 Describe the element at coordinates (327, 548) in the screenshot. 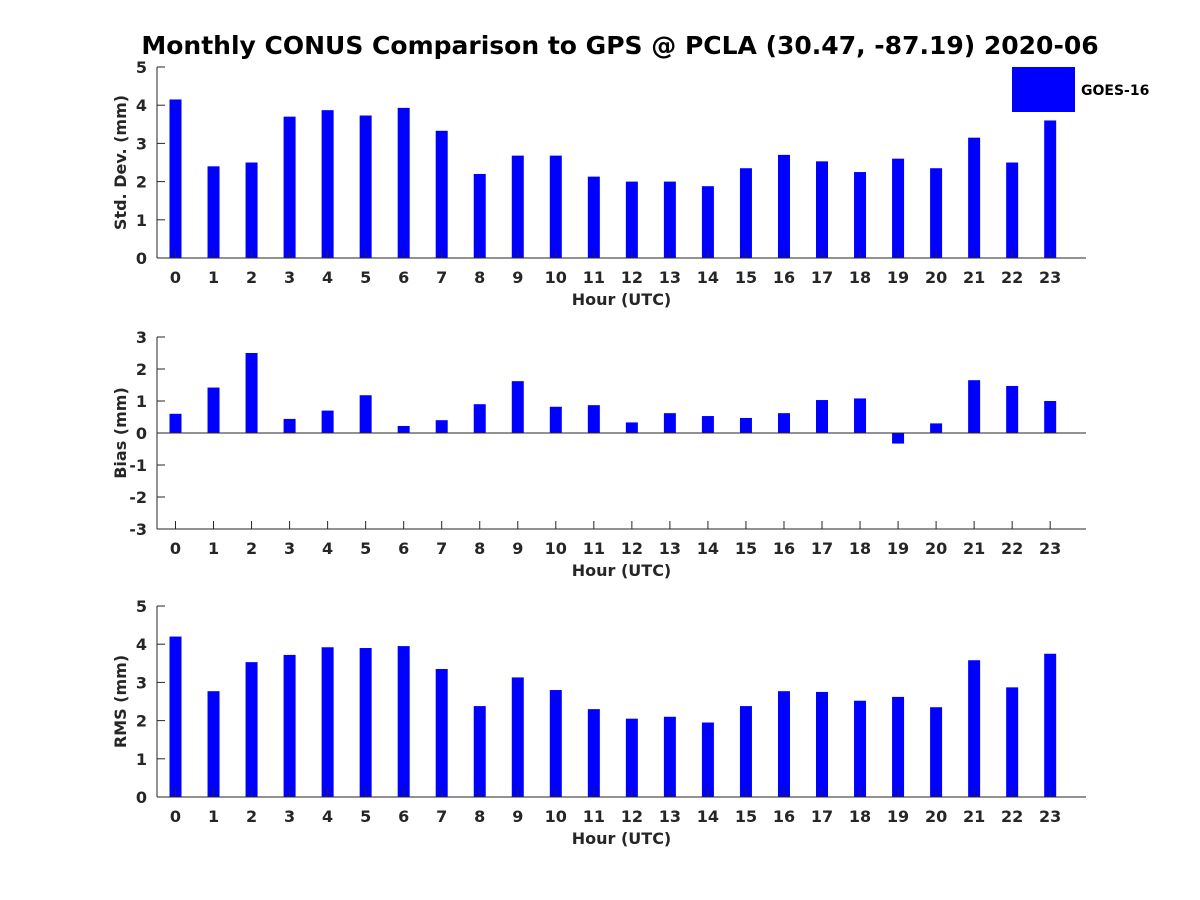

I see `x-tick-label: 4` at that location.